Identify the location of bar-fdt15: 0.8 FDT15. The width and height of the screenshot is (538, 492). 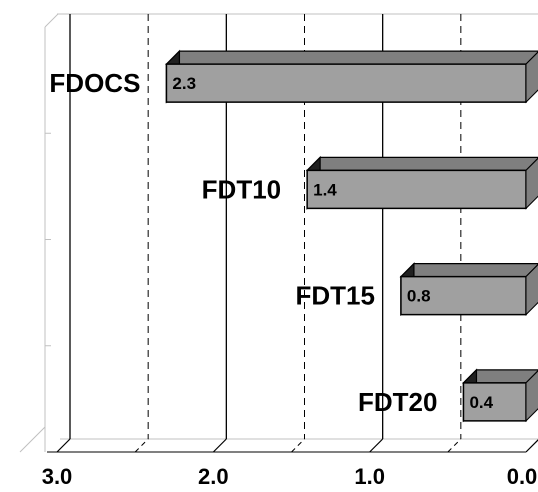
(416, 289).